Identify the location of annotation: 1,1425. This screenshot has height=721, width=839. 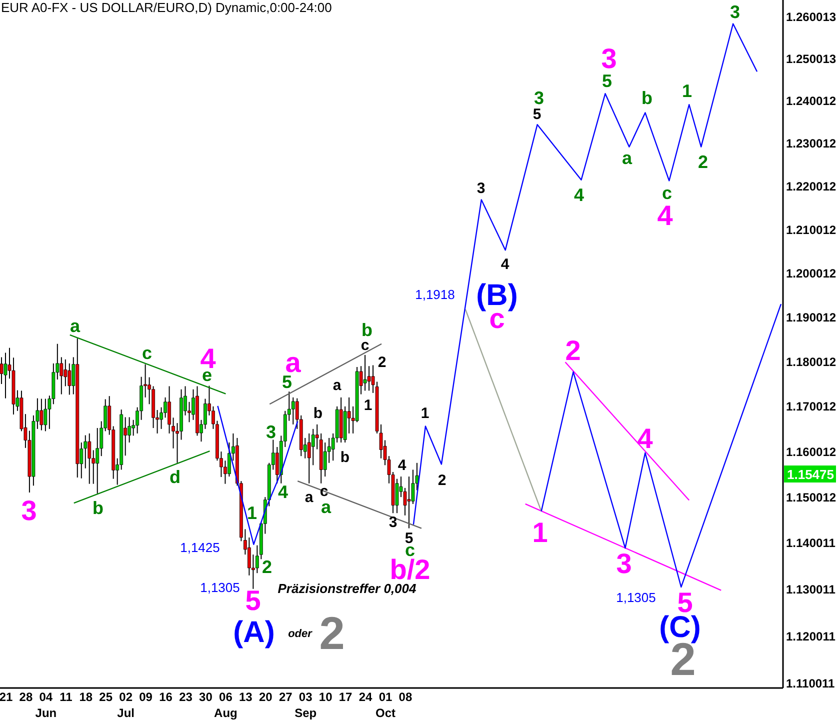
(200, 547).